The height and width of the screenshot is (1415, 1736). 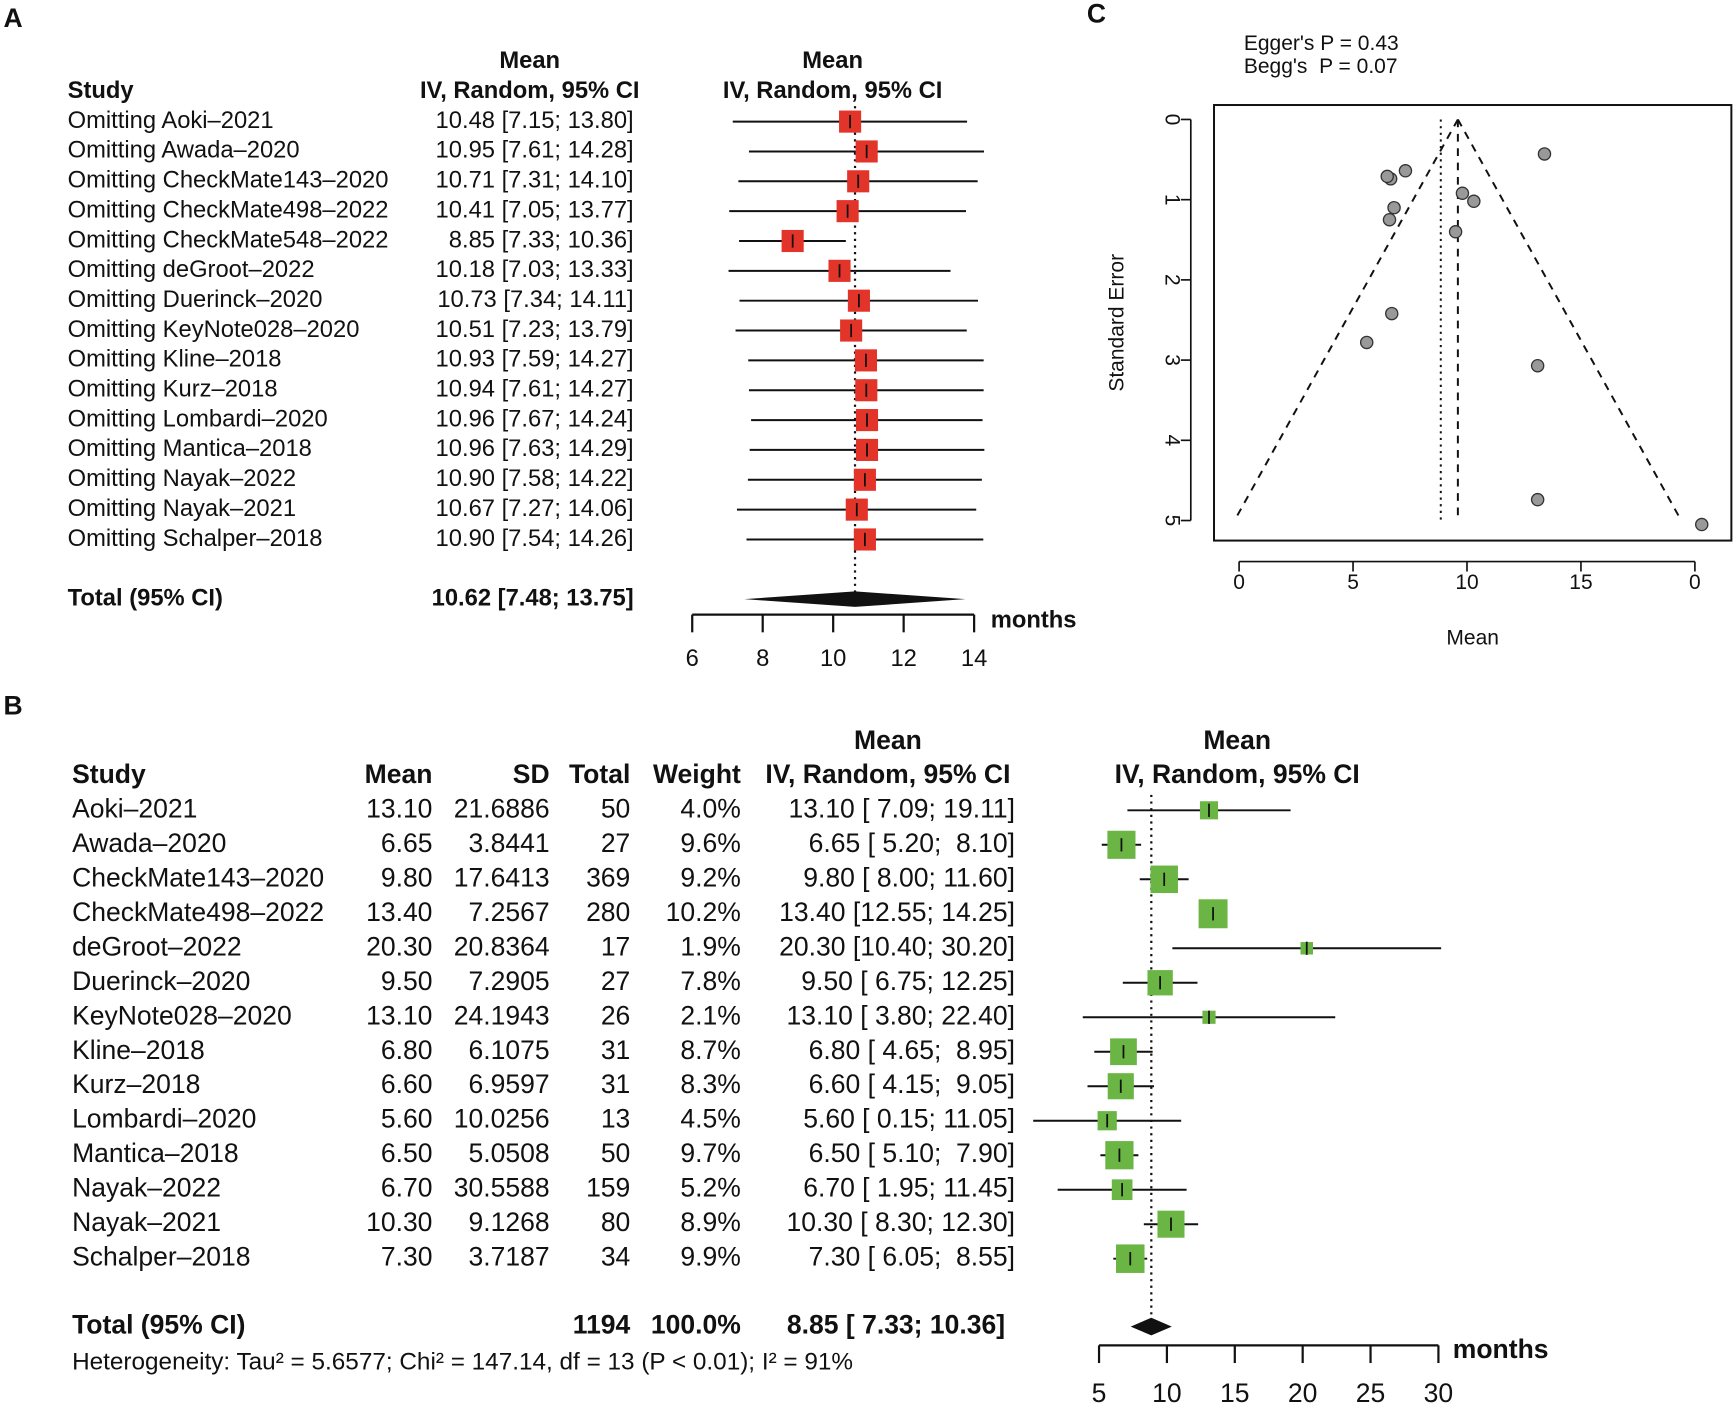 What do you see at coordinates (535, 418) in the screenshot?
I see `ci-label: 10.96 [7.67; 14.24]` at bounding box center [535, 418].